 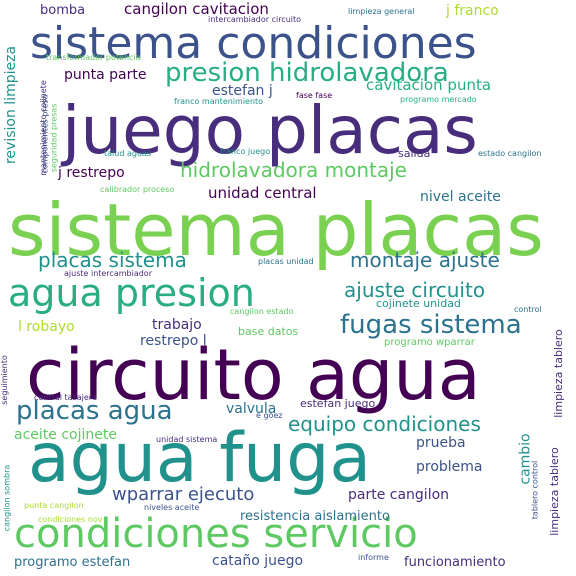 I want to click on word-funcionamiento: funcionamiento, so click(x=455, y=562).